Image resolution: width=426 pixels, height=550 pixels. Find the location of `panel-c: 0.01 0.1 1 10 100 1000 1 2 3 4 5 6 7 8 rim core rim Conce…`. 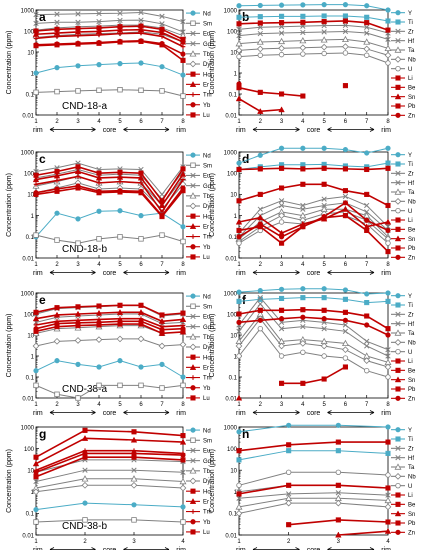

panel-c: 0.01 0.1 1 10 100 1000 1 2 3 4 5 6 7 8 rim core rim Conce… is located at coordinates (109, 213).